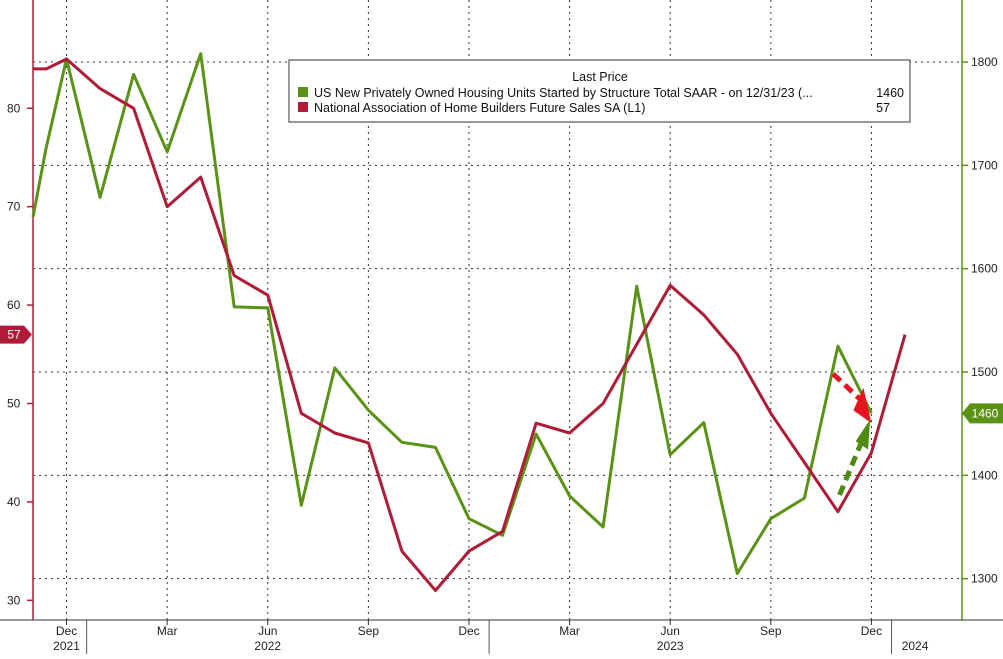  Describe the element at coordinates (984, 579) in the screenshot. I see `right-tick-label: 1300` at that location.